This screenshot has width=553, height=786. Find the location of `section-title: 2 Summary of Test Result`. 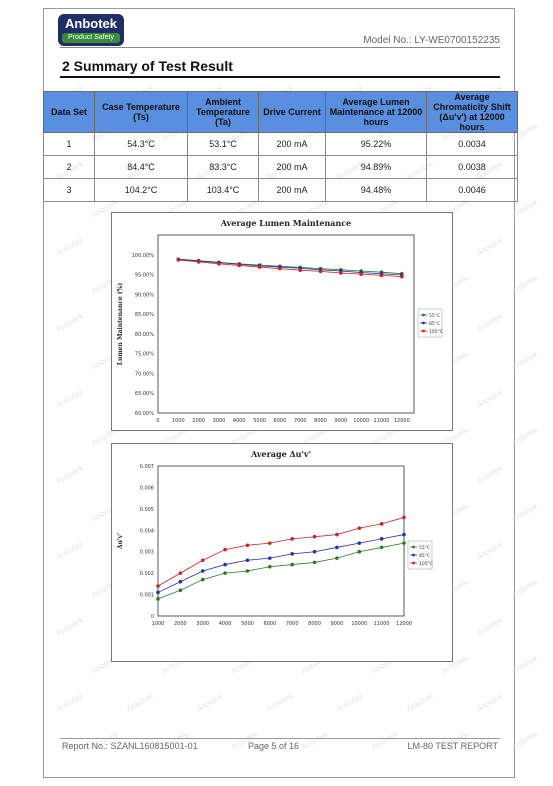

section-title: 2 Summary of Test Result is located at coordinates (147, 66).